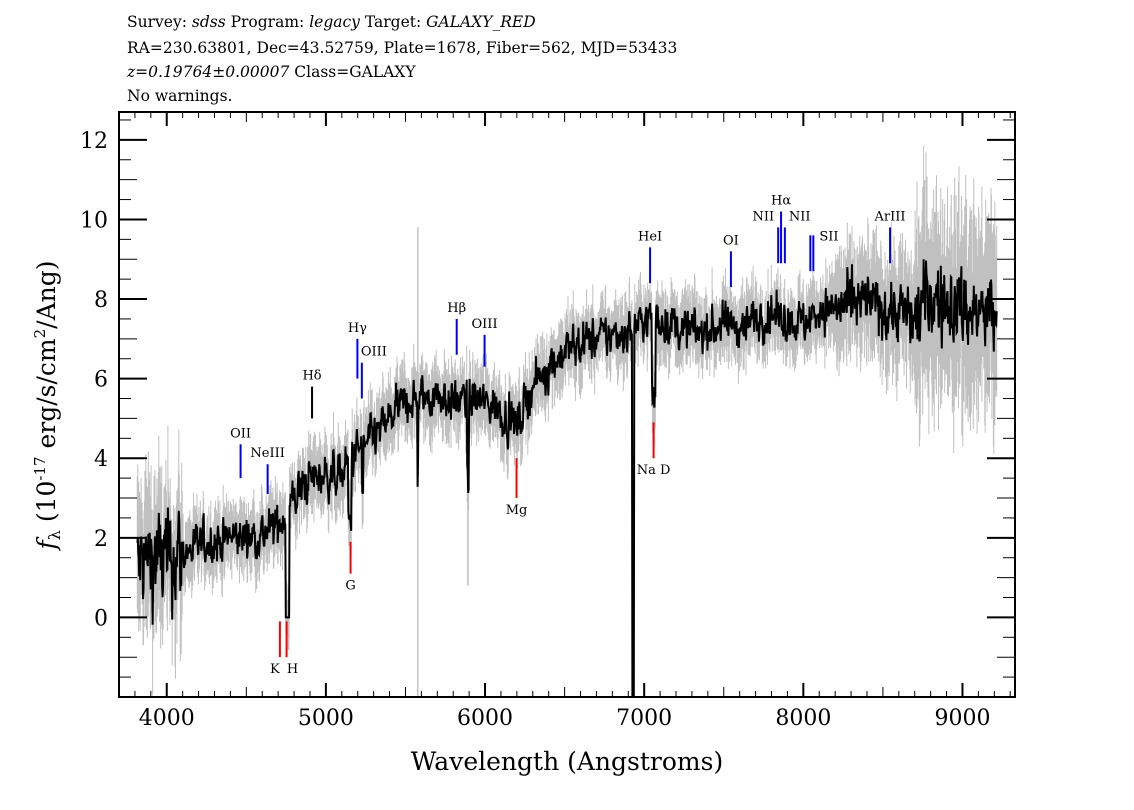 Image resolution: width=1134 pixels, height=810 pixels. I want to click on y-tick-label: 8, so click(101, 300).